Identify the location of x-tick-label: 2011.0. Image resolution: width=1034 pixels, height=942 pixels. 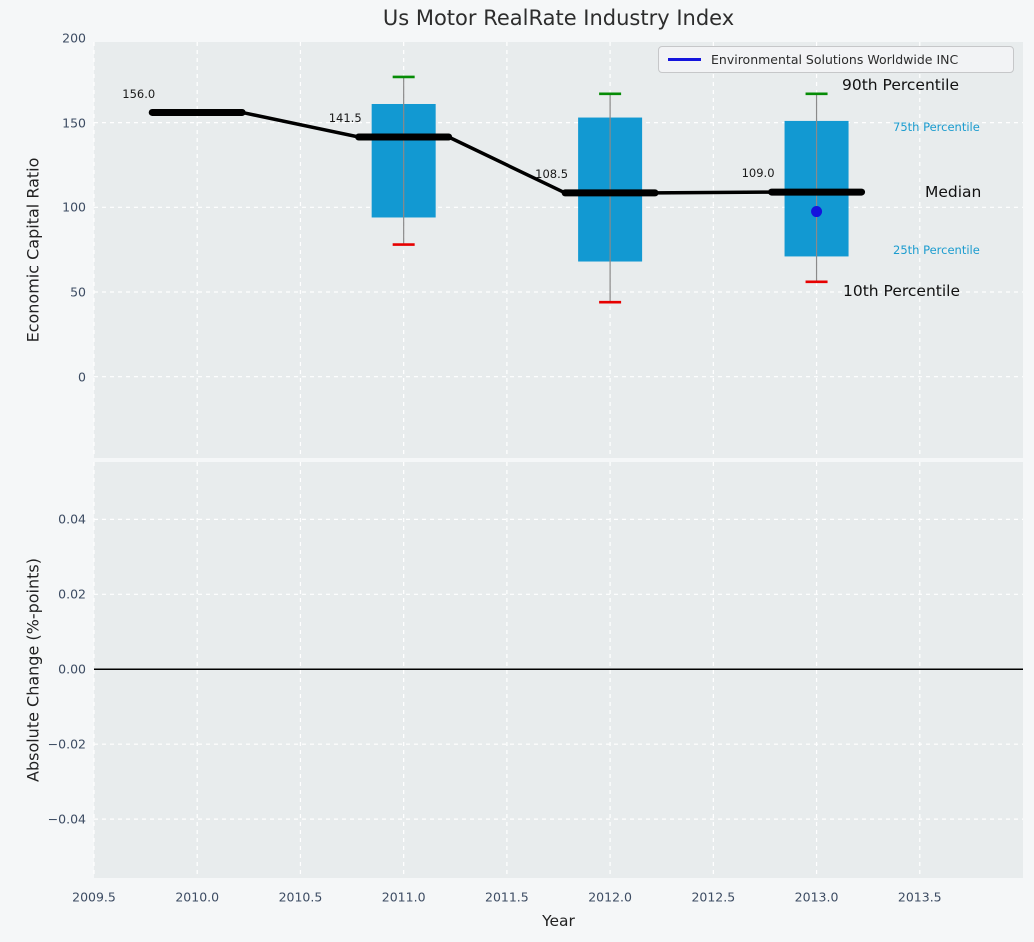
(403, 897).